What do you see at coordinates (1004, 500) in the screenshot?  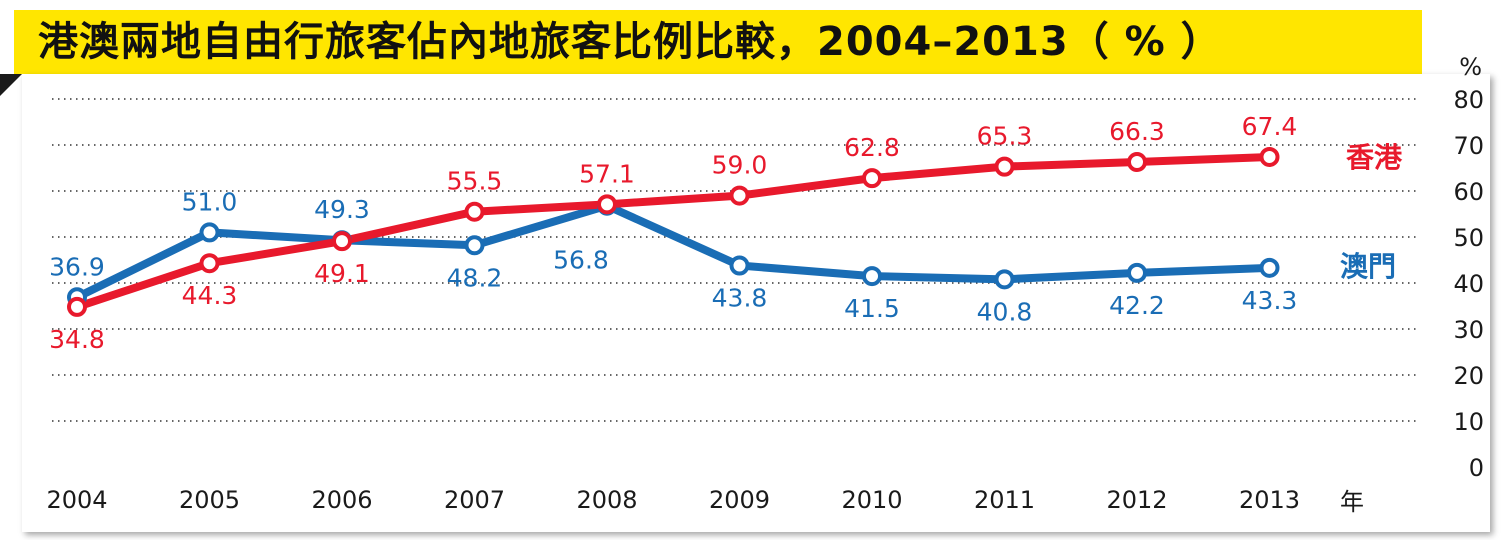 I see `x-tick-label: 2011` at bounding box center [1004, 500].